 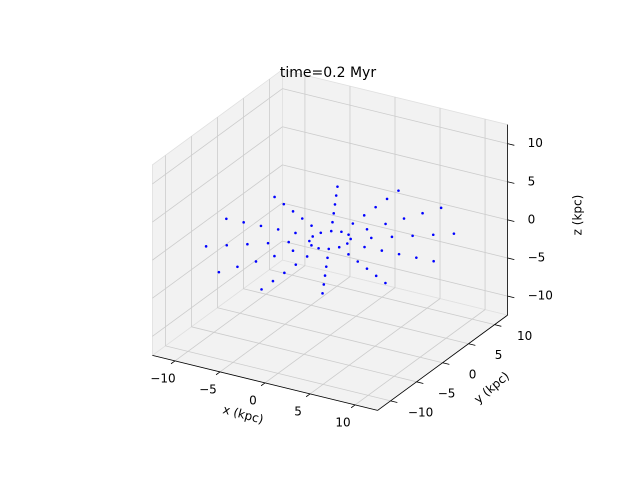 What do you see at coordinates (328, 73) in the screenshot?
I see `chart-title: time=0.2 Myr` at bounding box center [328, 73].